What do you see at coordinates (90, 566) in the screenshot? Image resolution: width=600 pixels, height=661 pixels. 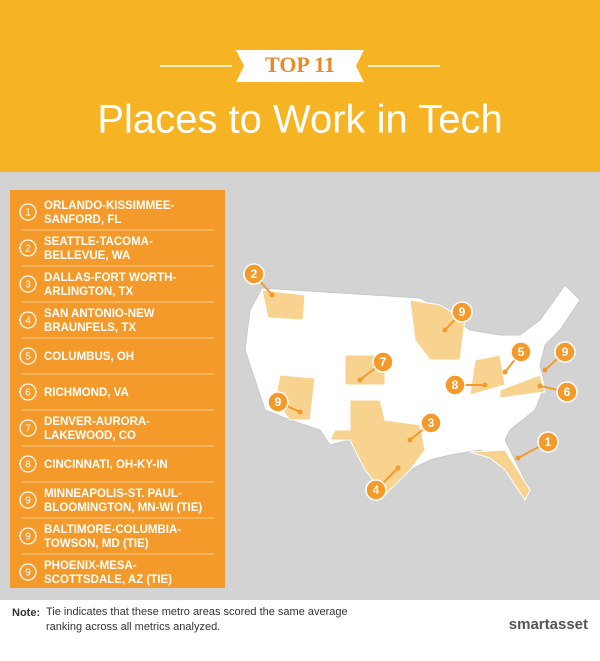 I see `metro-name: PHOENIX-MESA-` at bounding box center [90, 566].